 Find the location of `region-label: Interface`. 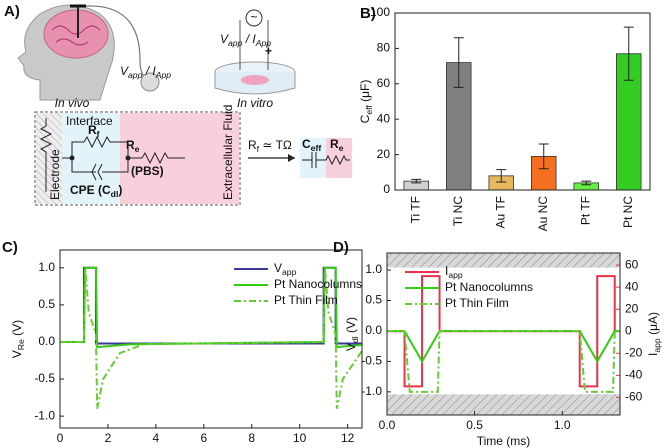

region-label: Interface is located at coordinates (89, 121).